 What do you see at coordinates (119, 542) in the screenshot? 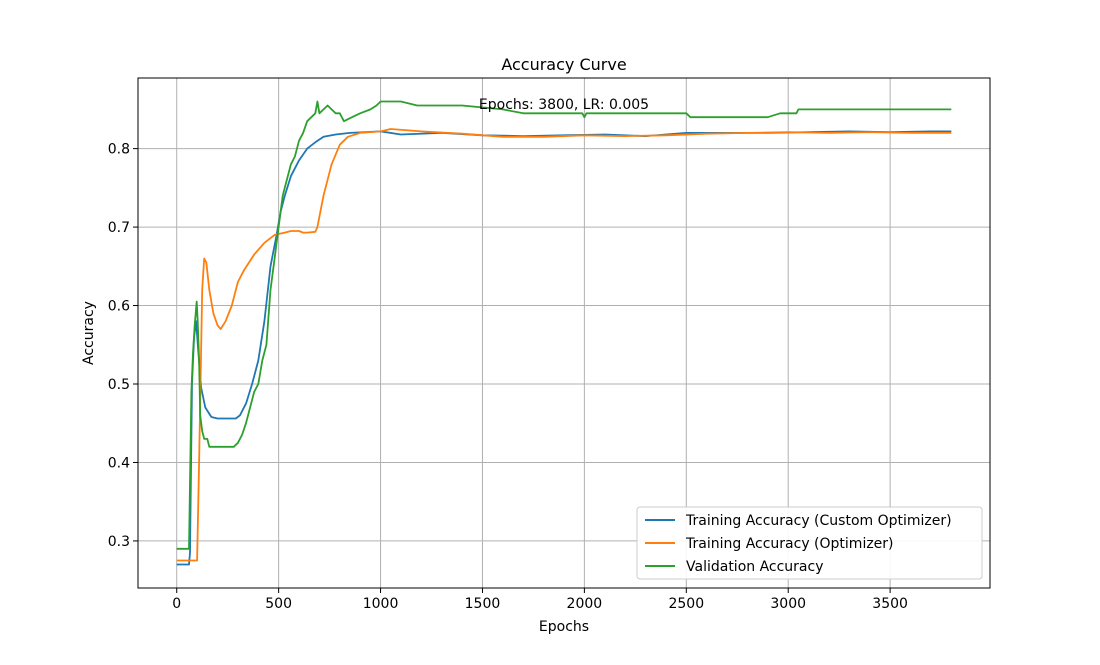
I see `y-tick-label: 0.3` at bounding box center [119, 542].